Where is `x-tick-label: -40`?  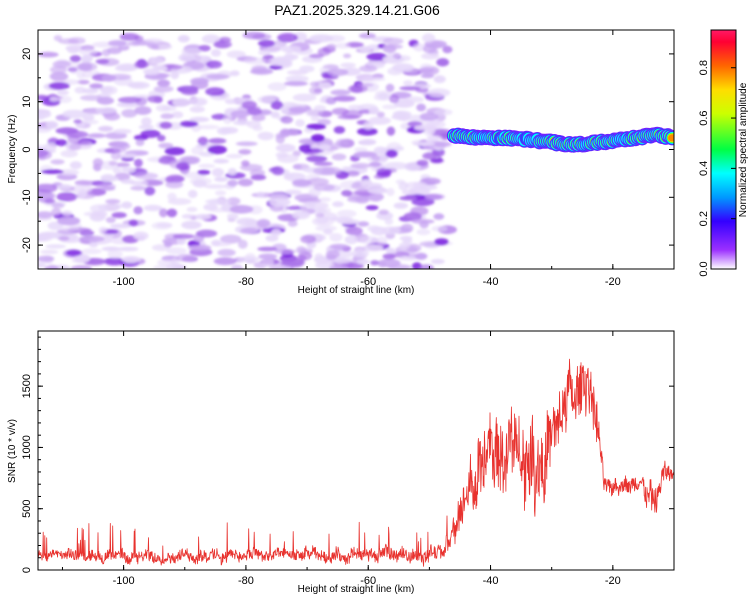 x-tick-label: -40 is located at coordinates (491, 282).